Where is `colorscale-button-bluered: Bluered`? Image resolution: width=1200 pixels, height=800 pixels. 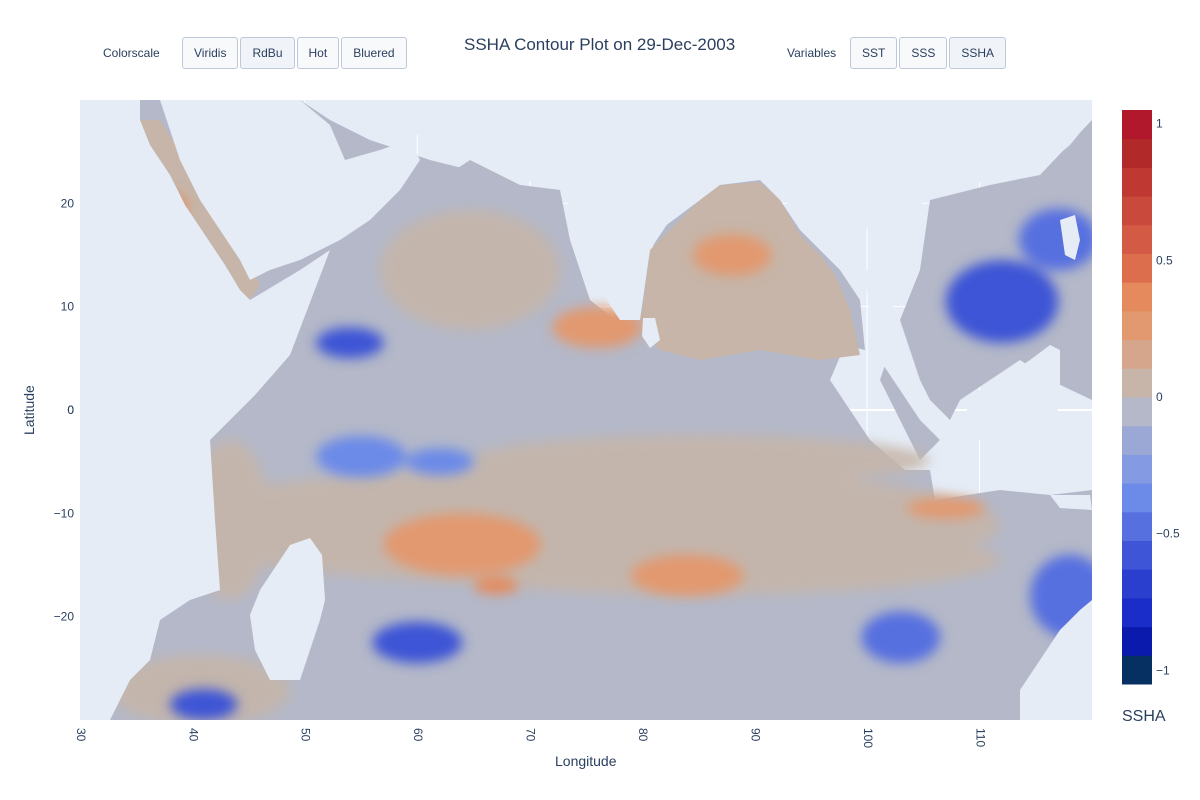
colorscale-button-bluered: Bluered is located at coordinates (374, 53).